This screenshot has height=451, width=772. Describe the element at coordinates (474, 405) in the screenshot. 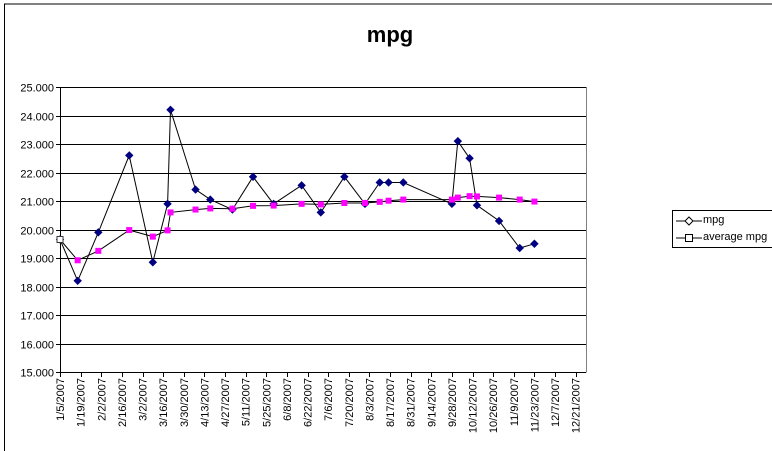

I see `x-tick-label: 10/12/2007` at that location.